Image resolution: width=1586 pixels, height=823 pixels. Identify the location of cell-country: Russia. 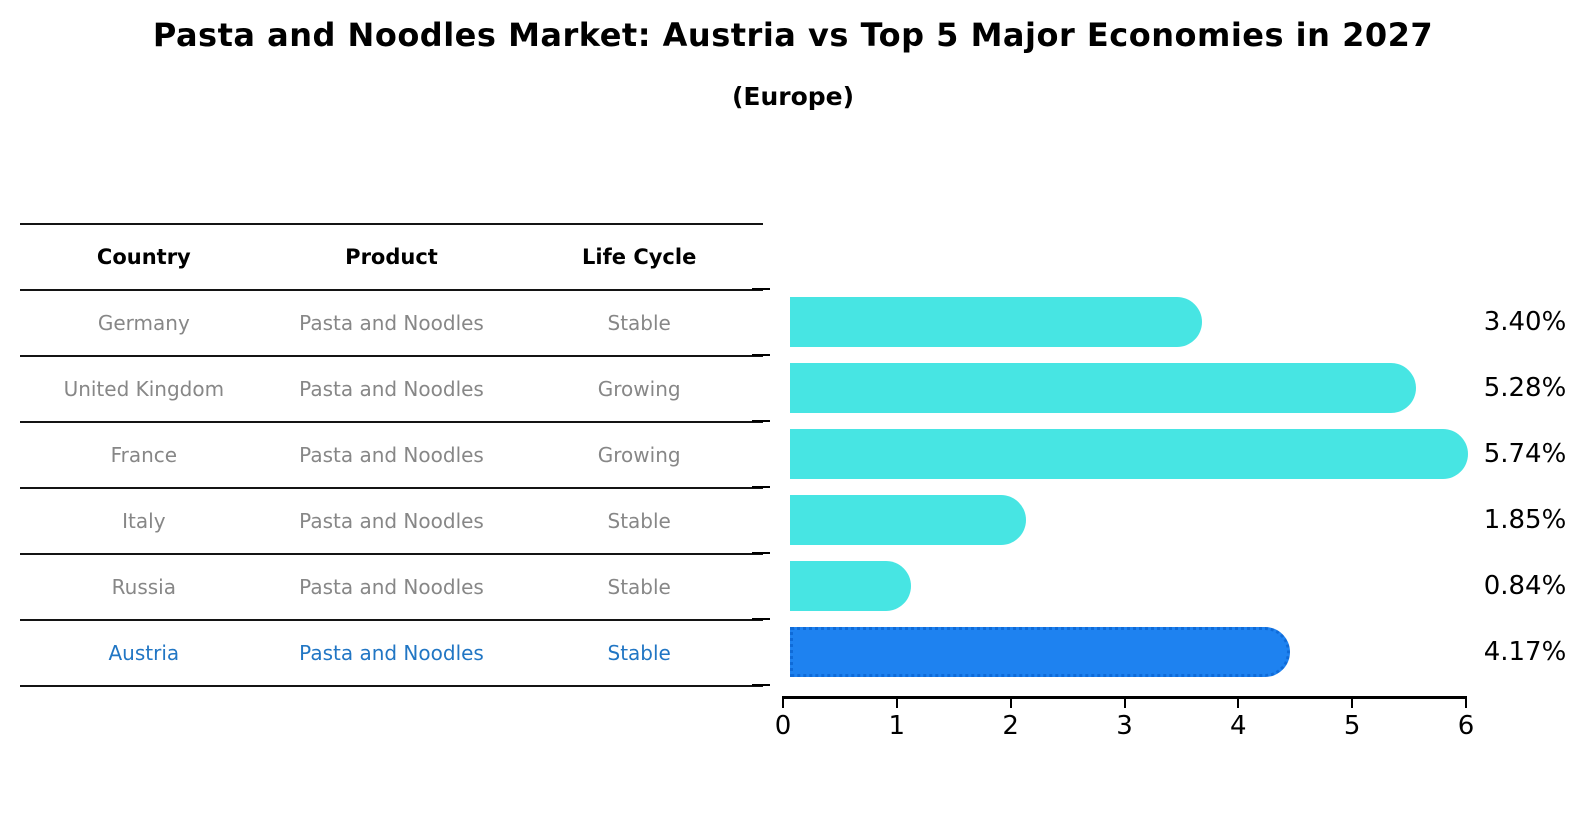
(143, 587).